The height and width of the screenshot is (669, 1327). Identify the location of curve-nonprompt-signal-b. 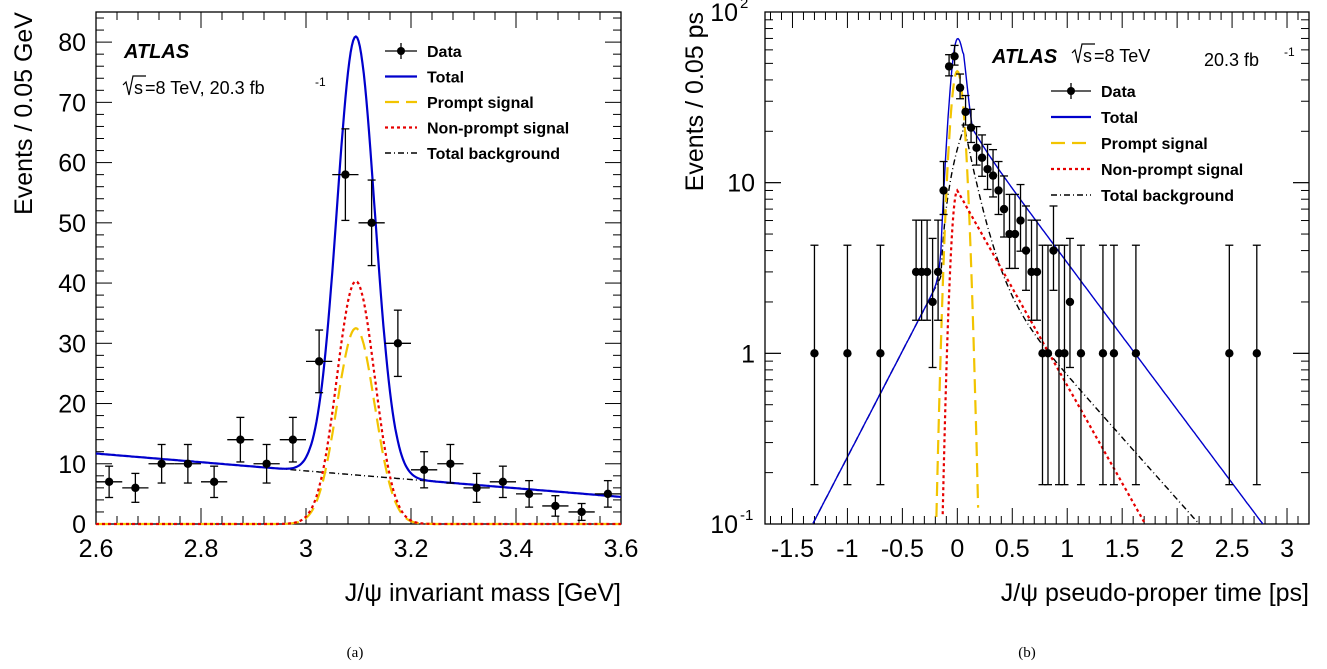
(1043, 356).